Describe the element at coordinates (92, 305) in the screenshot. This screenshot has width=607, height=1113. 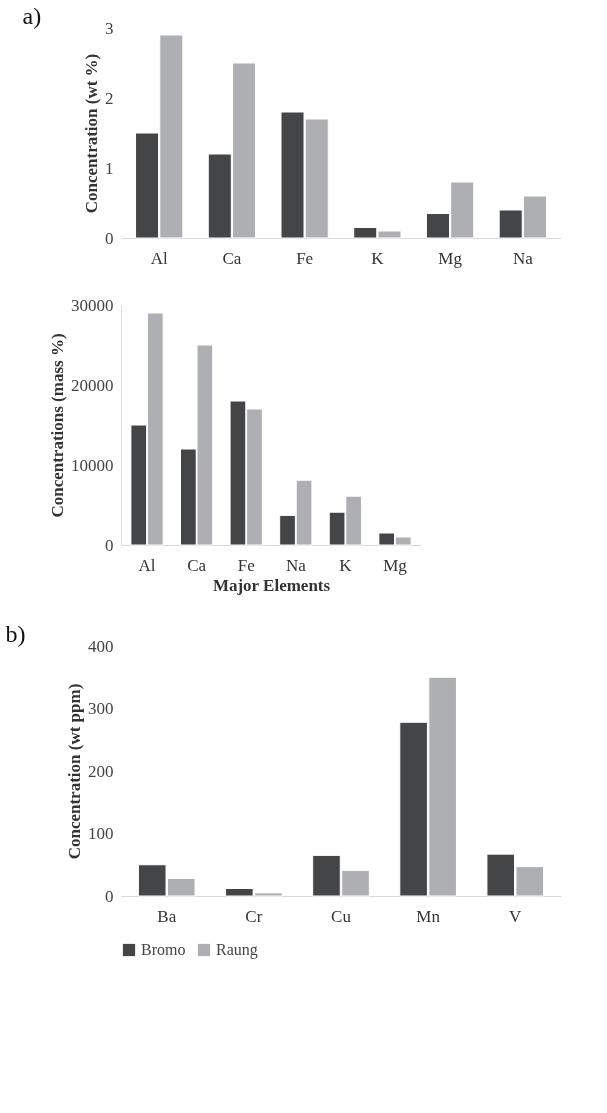
I see `y-tick-label: 30000` at that location.